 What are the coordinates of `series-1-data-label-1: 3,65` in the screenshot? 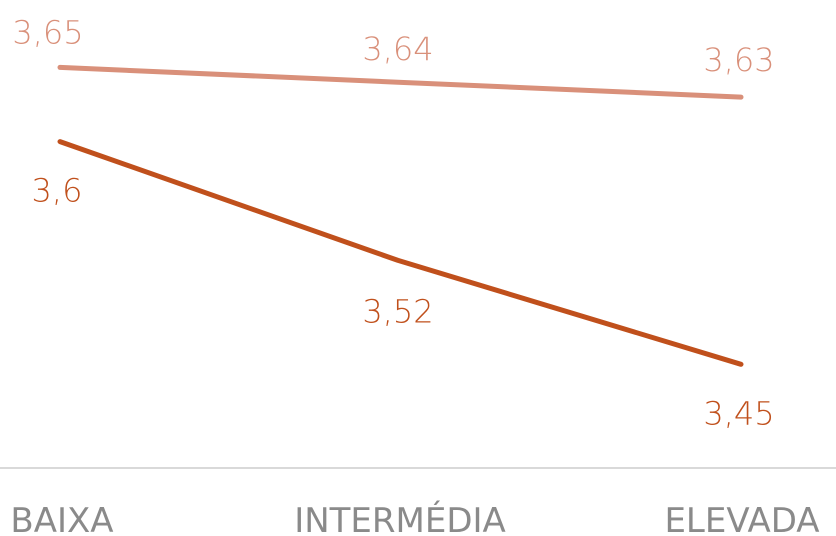 It's located at (47, 32).